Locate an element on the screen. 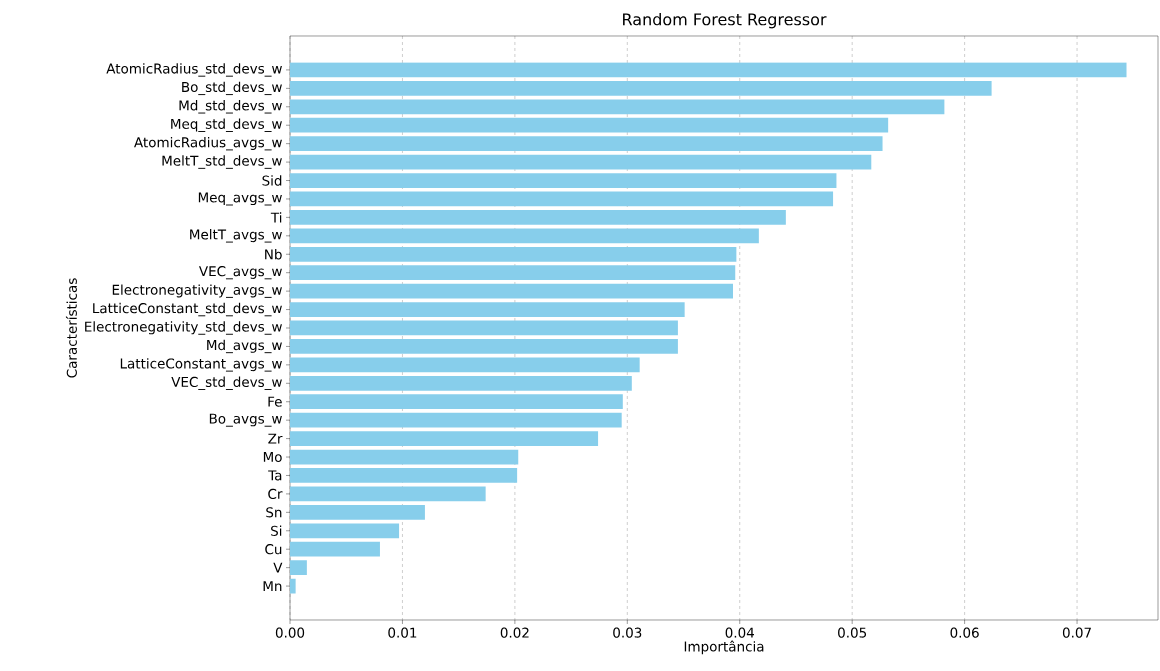 The image size is (1160, 671). y-tick-label: Electronegativity_avgs_w is located at coordinates (197, 291).